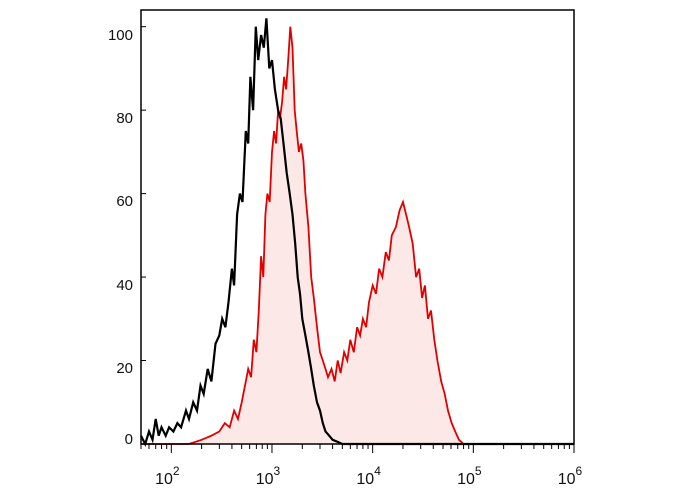 The height and width of the screenshot is (490, 688). Describe the element at coordinates (469, 476) in the screenshot. I see `x-tick-label: 10⁵` at that location.